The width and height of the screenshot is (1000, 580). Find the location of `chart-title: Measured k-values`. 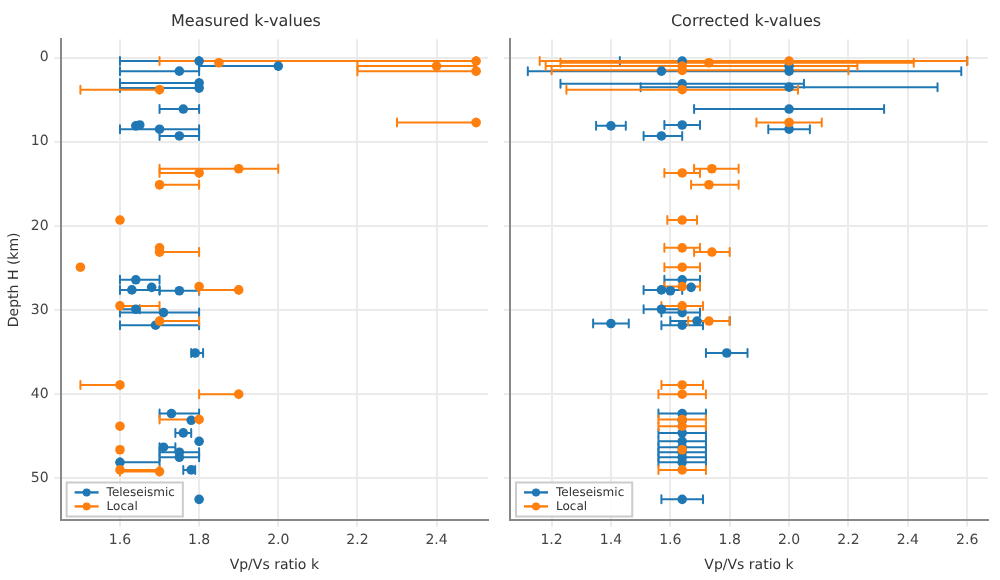

chart-title: Measured k-values is located at coordinates (246, 20).